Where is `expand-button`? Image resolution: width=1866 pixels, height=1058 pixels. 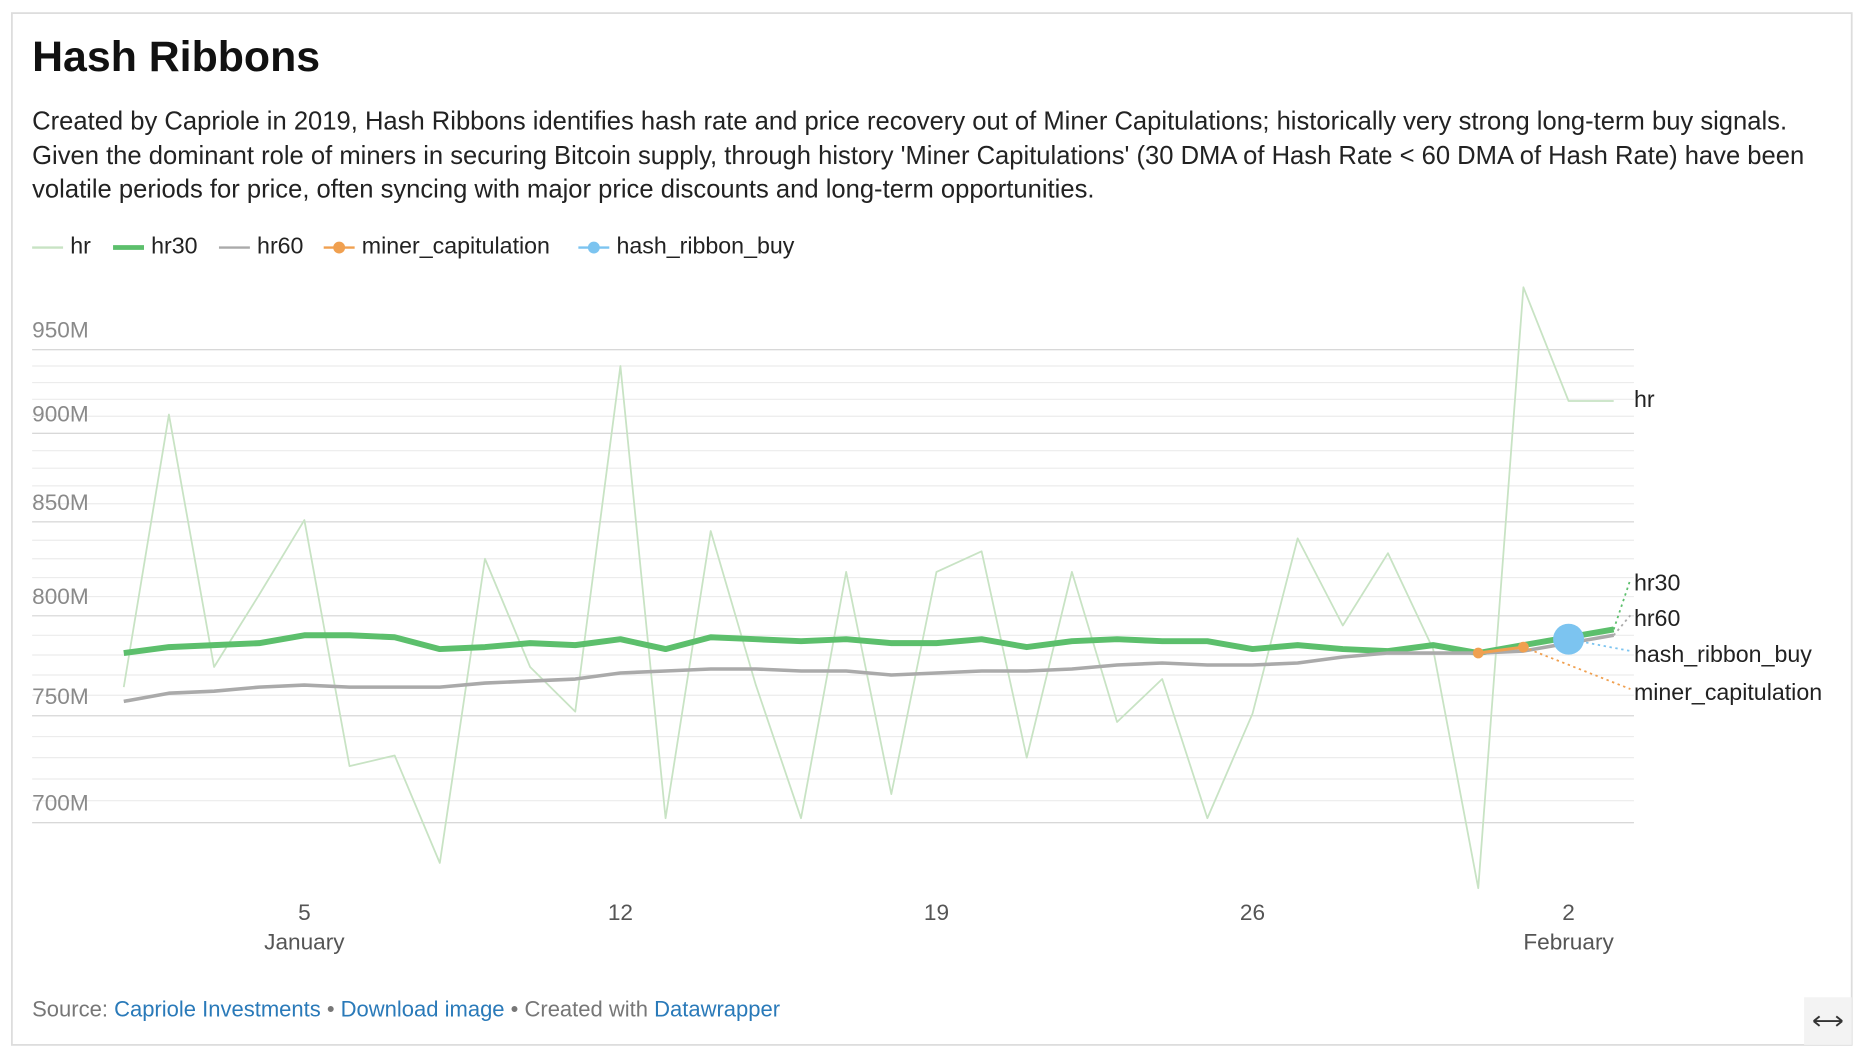 expand-button is located at coordinates (1828, 1021).